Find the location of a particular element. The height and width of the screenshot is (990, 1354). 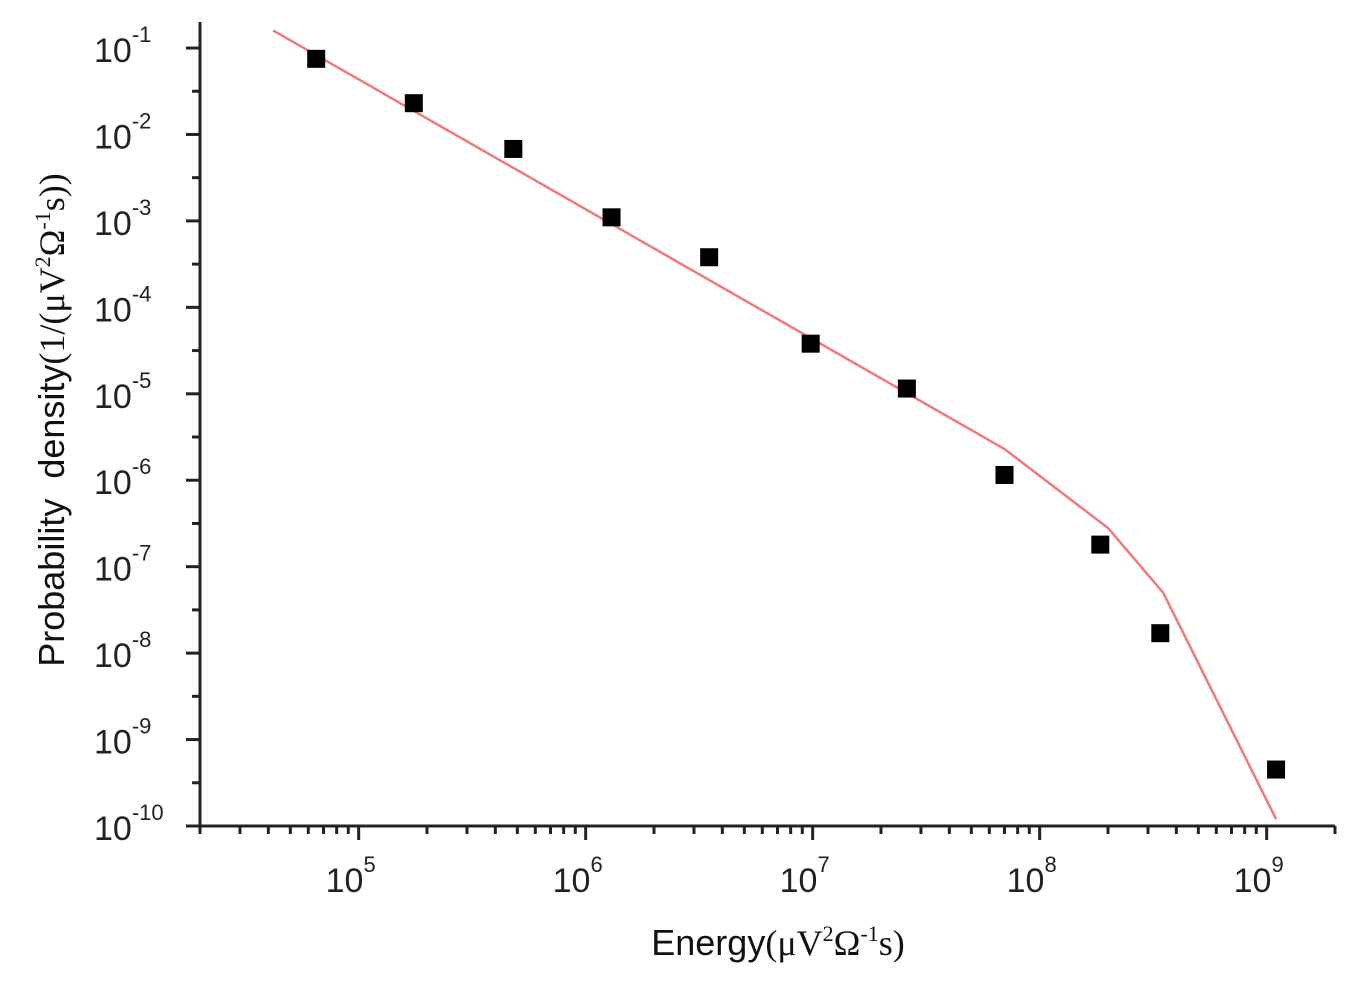

y-tick-label: 10⁻¹ is located at coordinates (122, 46).